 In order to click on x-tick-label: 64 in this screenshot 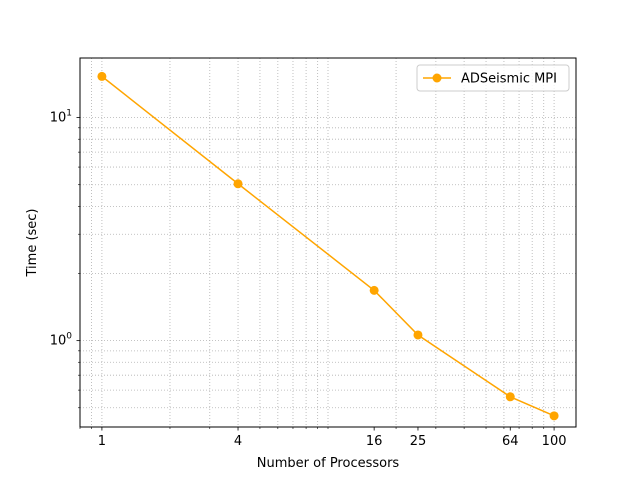, I will do `click(510, 441)`.